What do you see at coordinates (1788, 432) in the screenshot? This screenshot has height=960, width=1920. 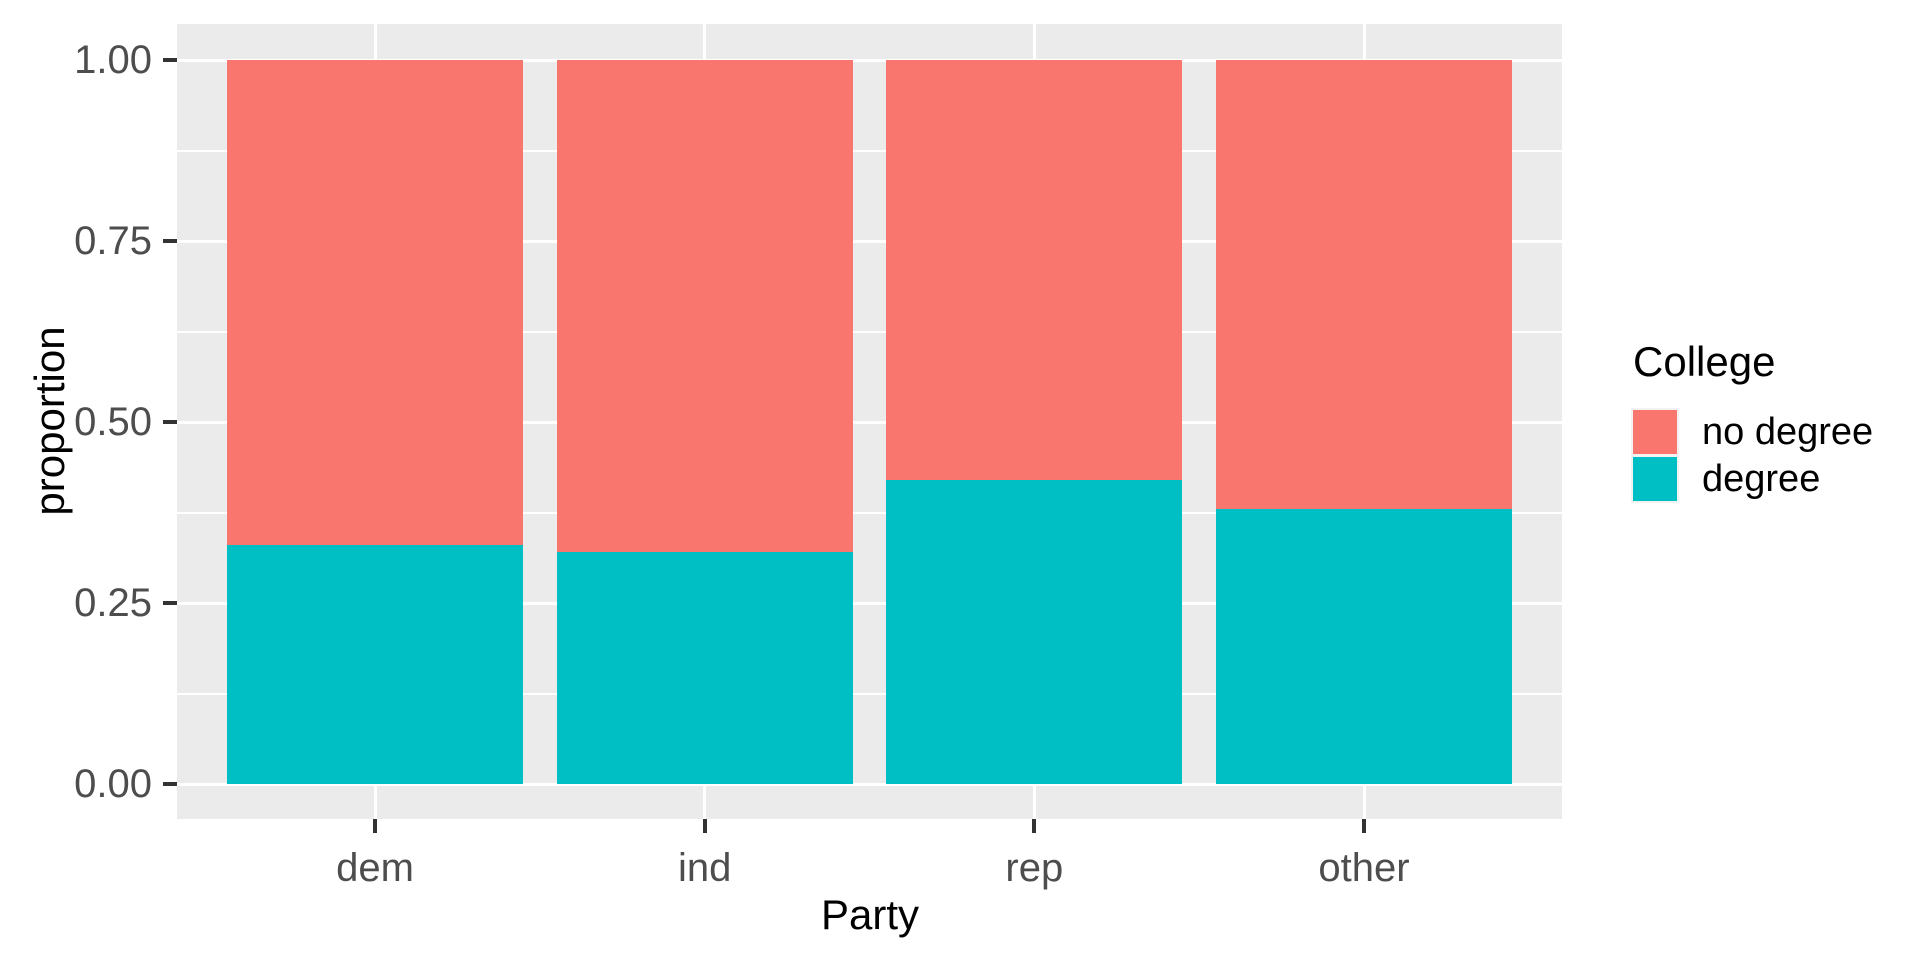 I see `legend-entry-label: no degree` at bounding box center [1788, 432].